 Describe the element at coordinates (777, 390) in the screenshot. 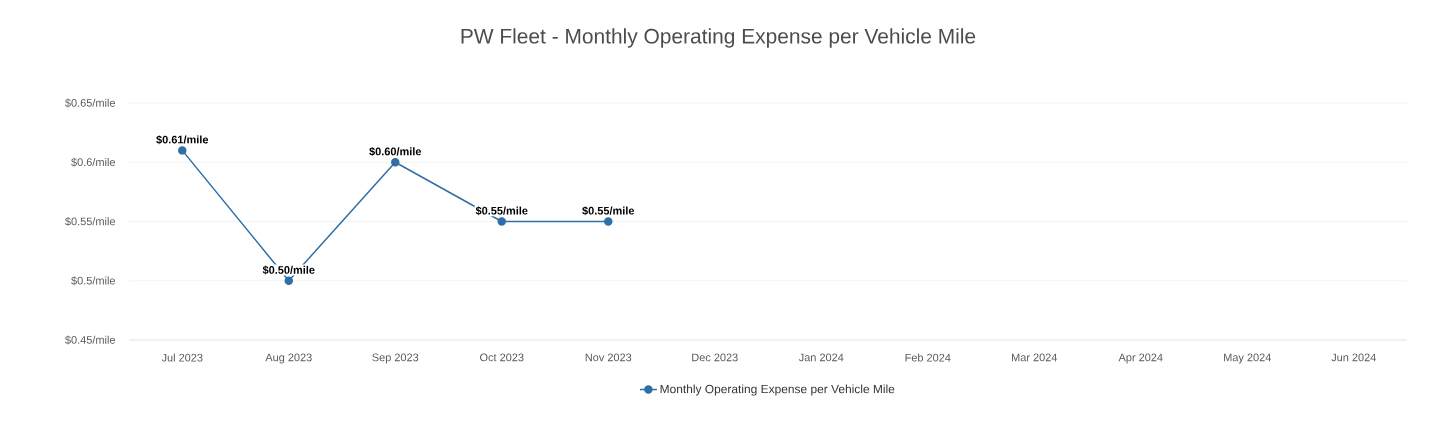

I see `legend-label: Monthly Operating Expense per Vehicle Mile` at that location.